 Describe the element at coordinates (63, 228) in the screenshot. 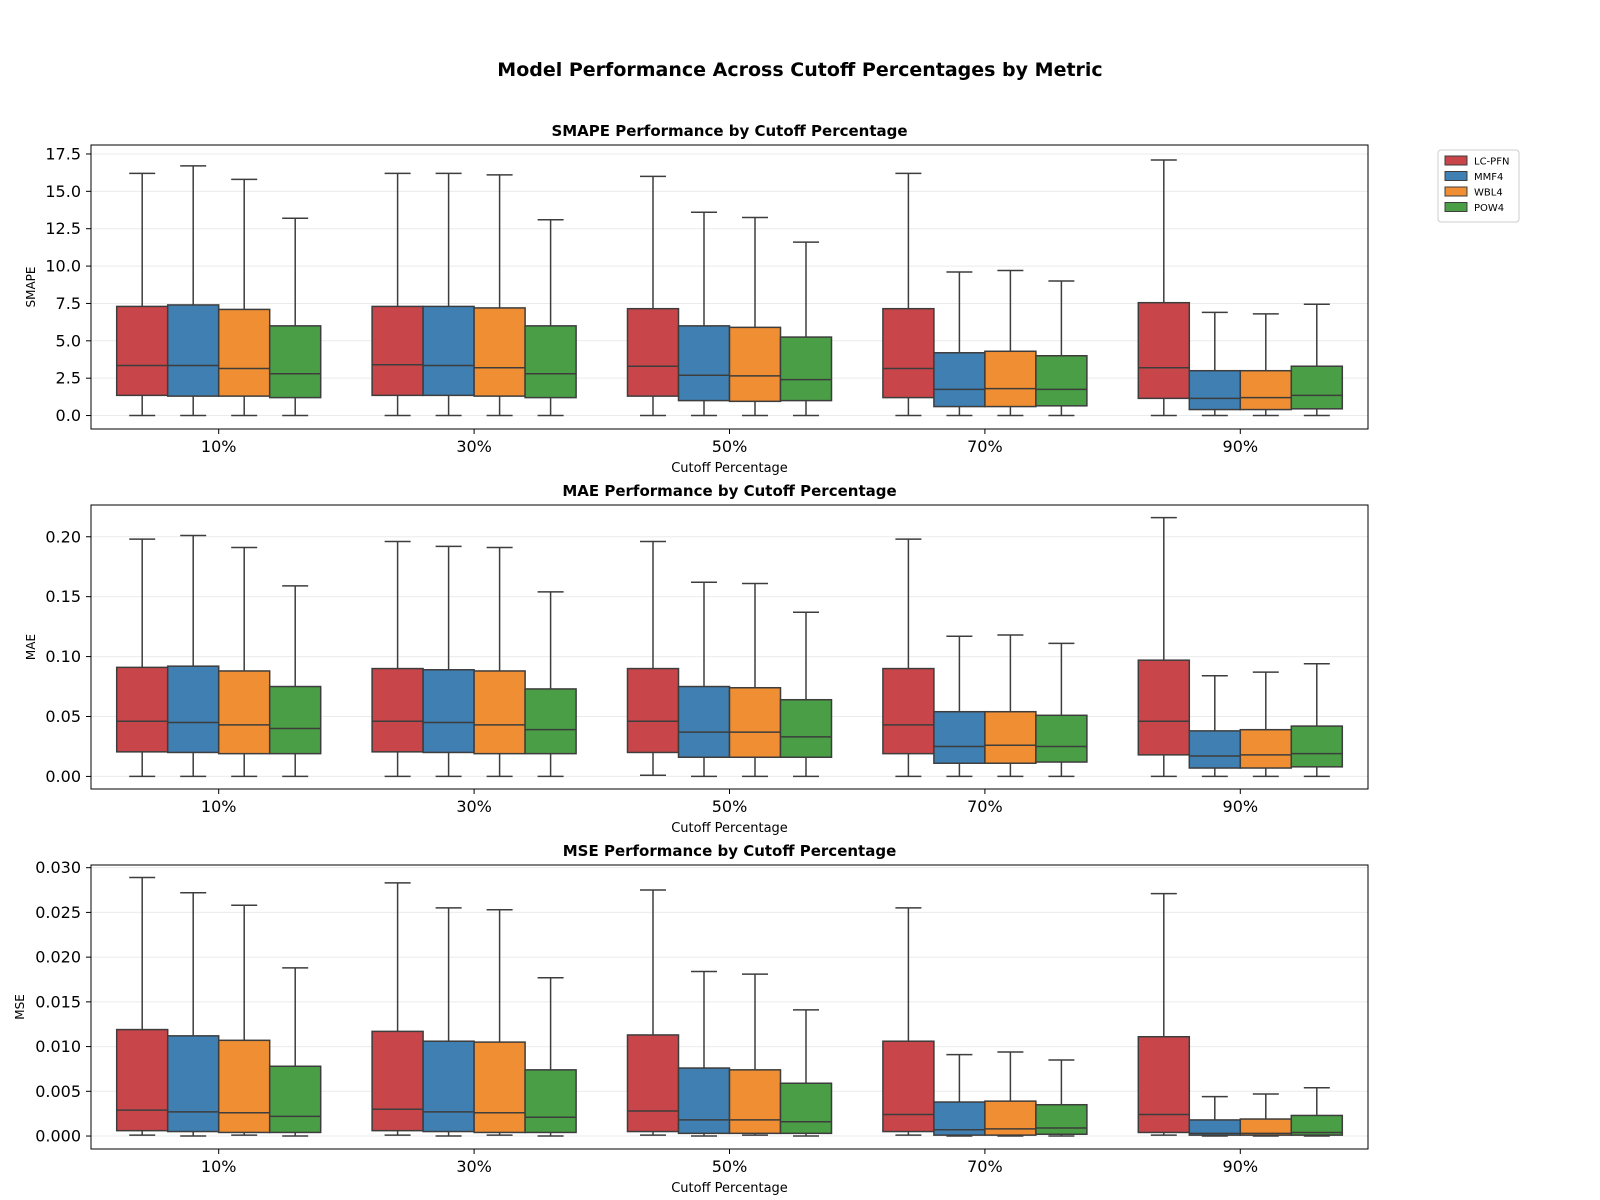

I see `y-tick-label: 12.5` at that location.